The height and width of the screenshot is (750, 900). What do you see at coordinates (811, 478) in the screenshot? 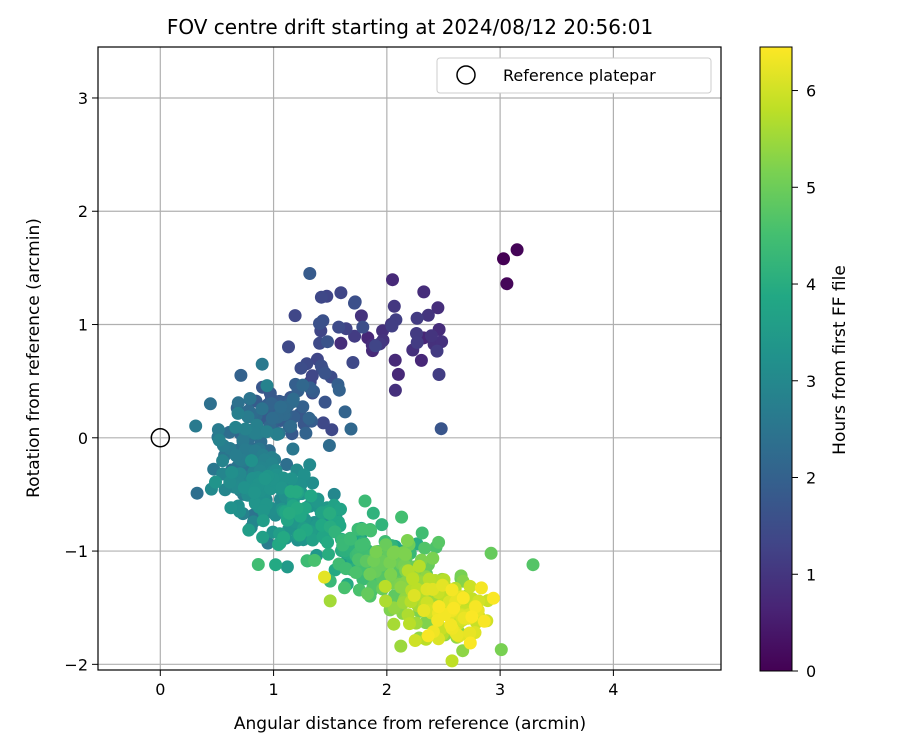
I see `colorbar-tick-label: 2` at bounding box center [811, 478].